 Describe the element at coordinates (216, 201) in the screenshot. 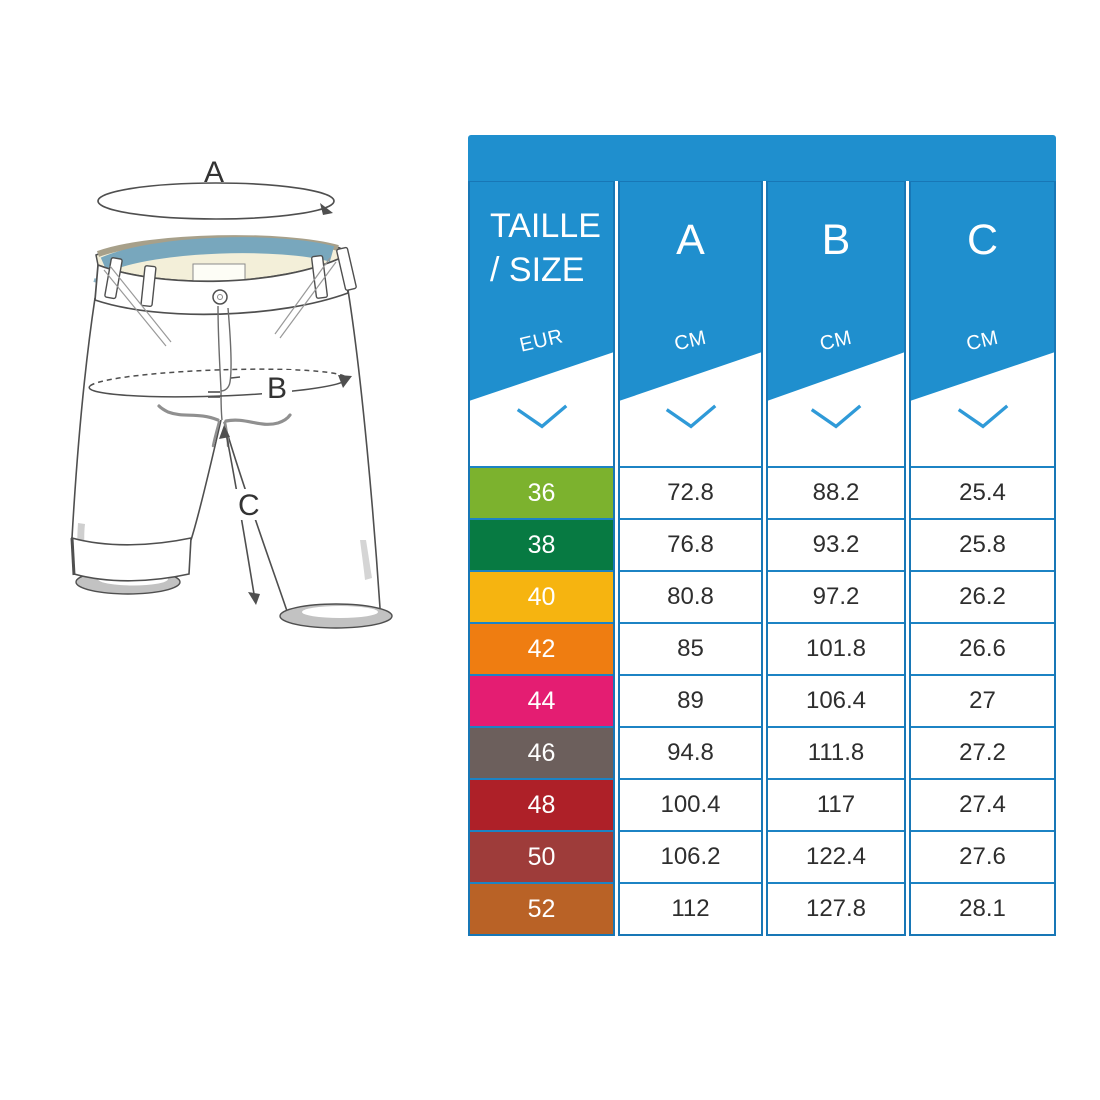

I see `waist-measure-ellipse` at that location.